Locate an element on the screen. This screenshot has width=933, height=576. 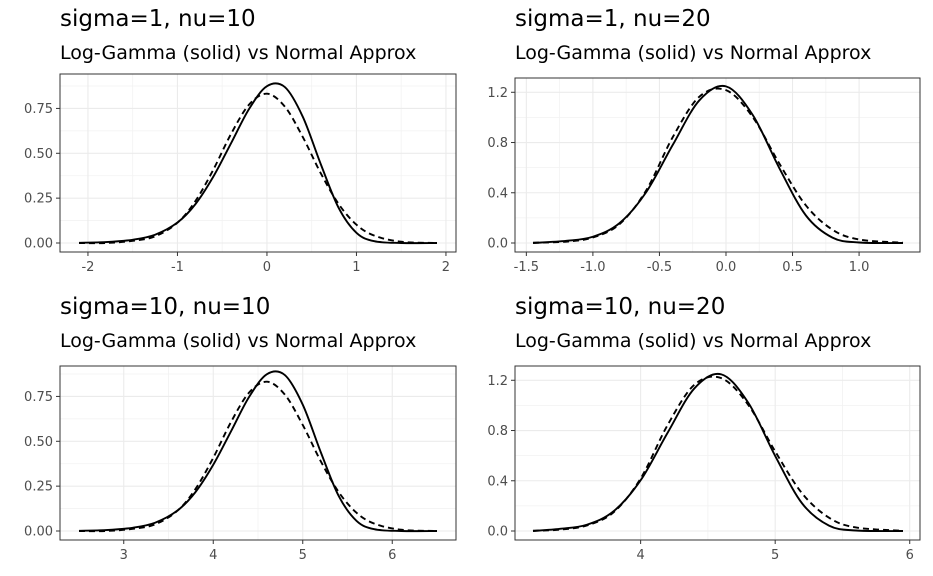
x-tick-label: 0.0 is located at coordinates (726, 267).